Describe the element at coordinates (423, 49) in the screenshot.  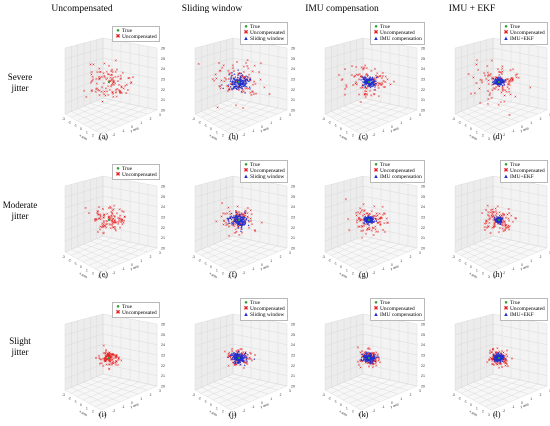
I see `z-tick-label: 26` at that location.